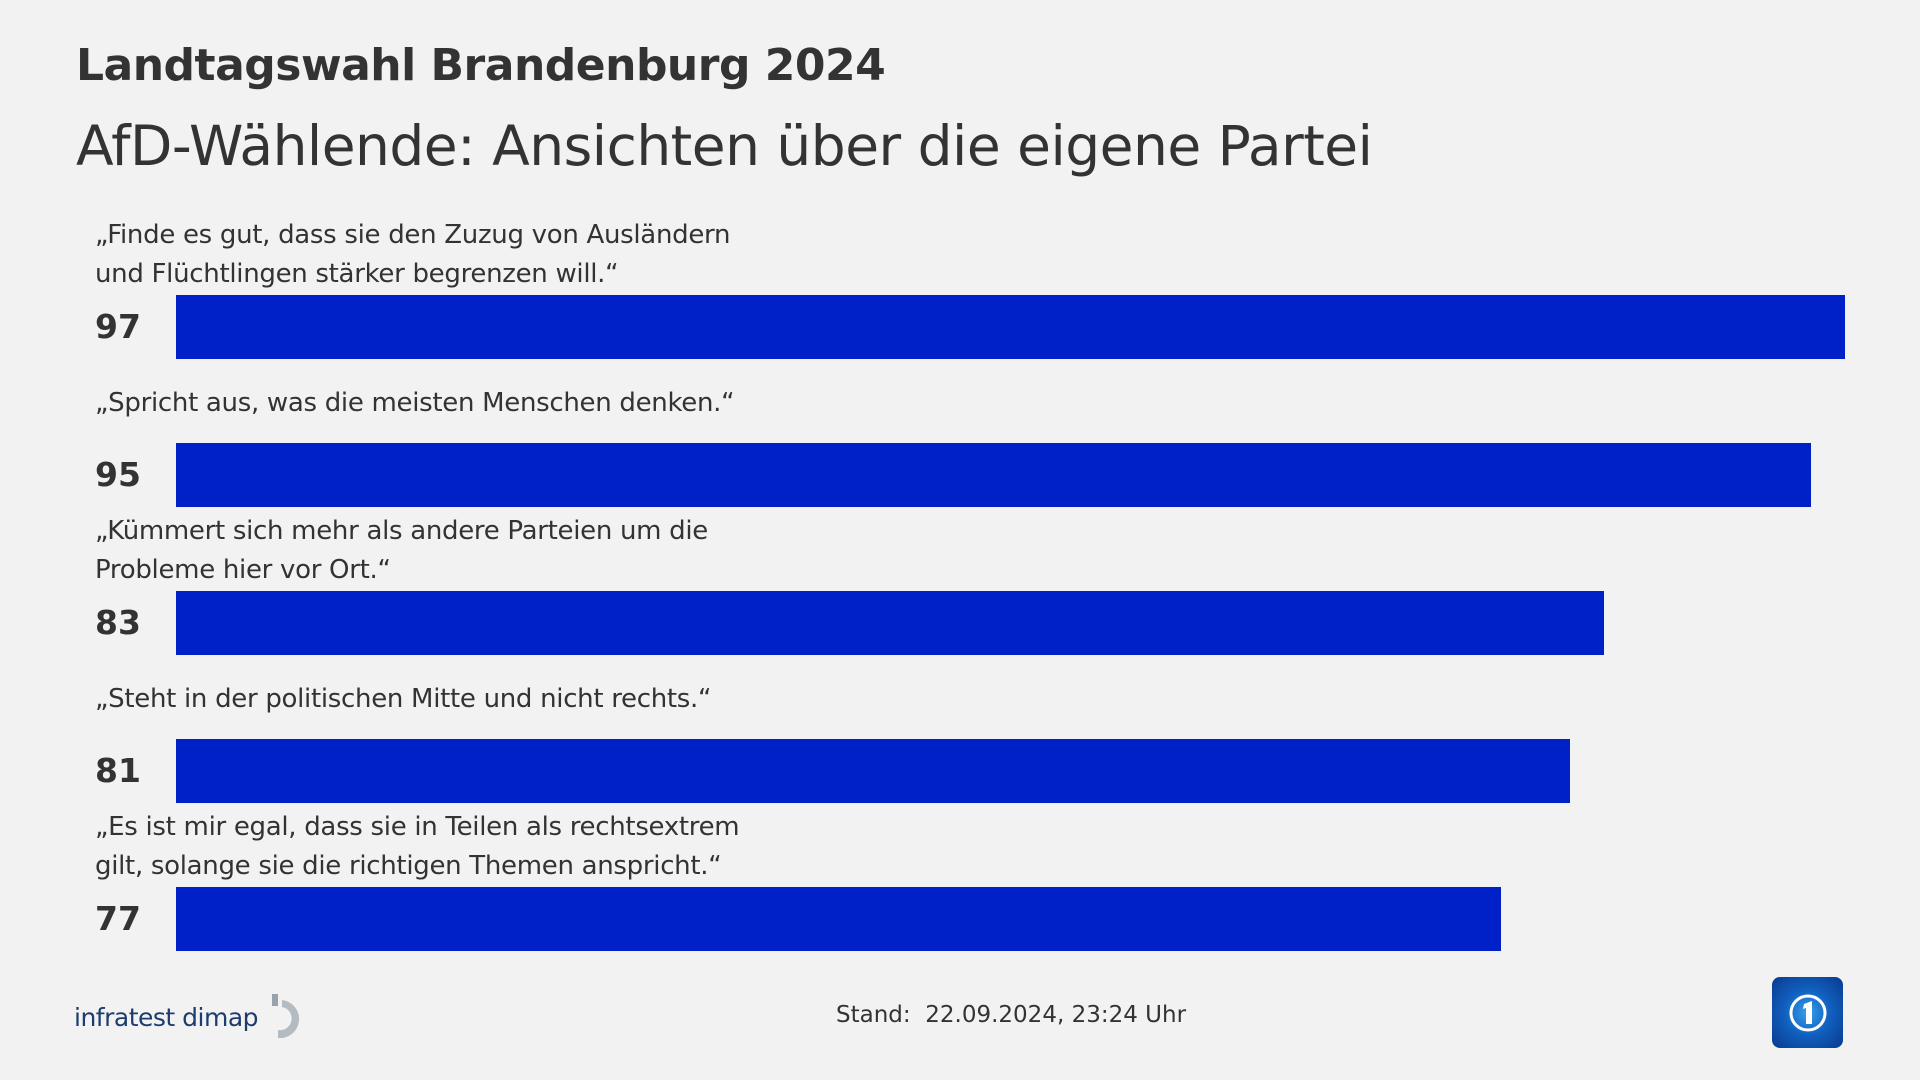 This screenshot has height=1080, width=1920. Describe the element at coordinates (166, 1017) in the screenshot. I see `source-logo-text: infratest dimap` at that location.